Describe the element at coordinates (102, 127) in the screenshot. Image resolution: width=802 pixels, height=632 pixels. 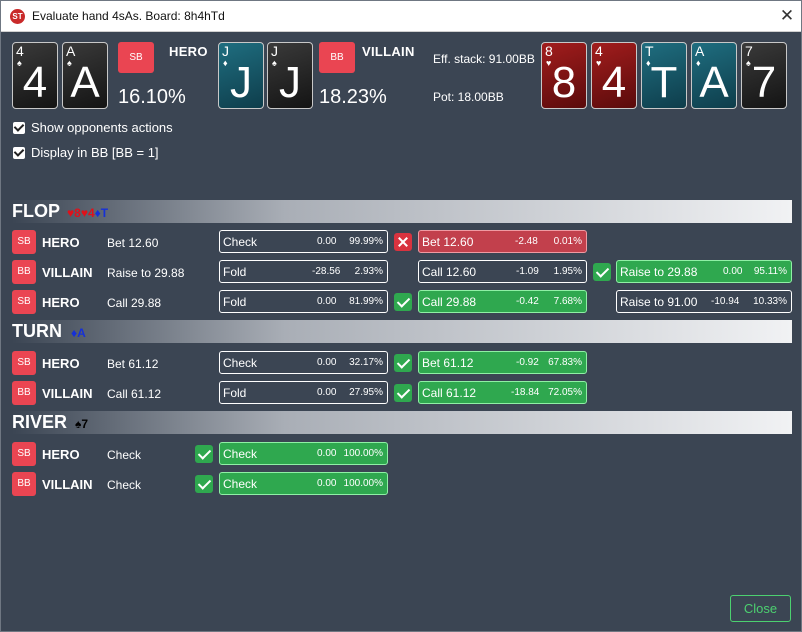
I see `show-opponents-label: Show opponents actions` at that location.